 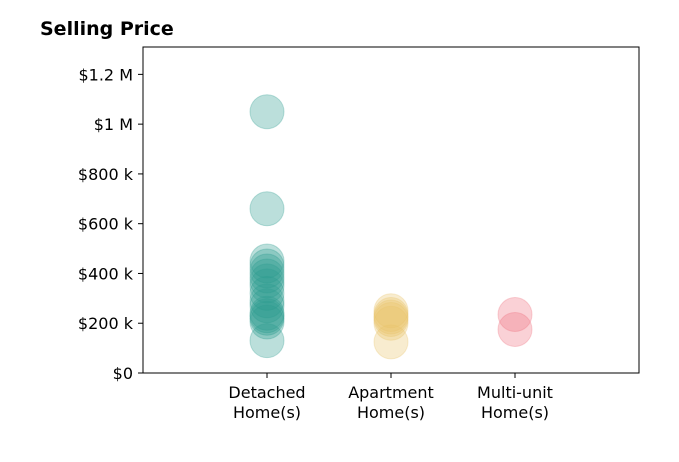 I want to click on y-tick-label: $200 k, so click(x=106, y=323).